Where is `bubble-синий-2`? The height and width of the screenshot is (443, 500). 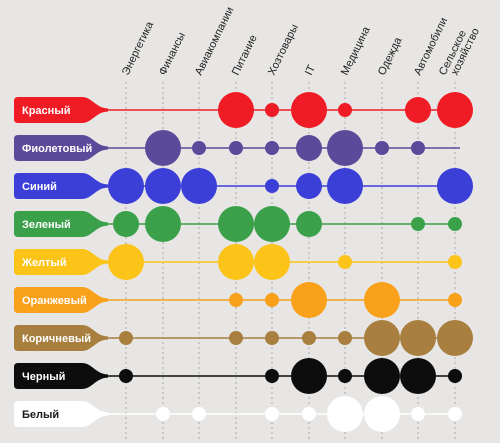
bubble-синий-2 is located at coordinates (163, 186).